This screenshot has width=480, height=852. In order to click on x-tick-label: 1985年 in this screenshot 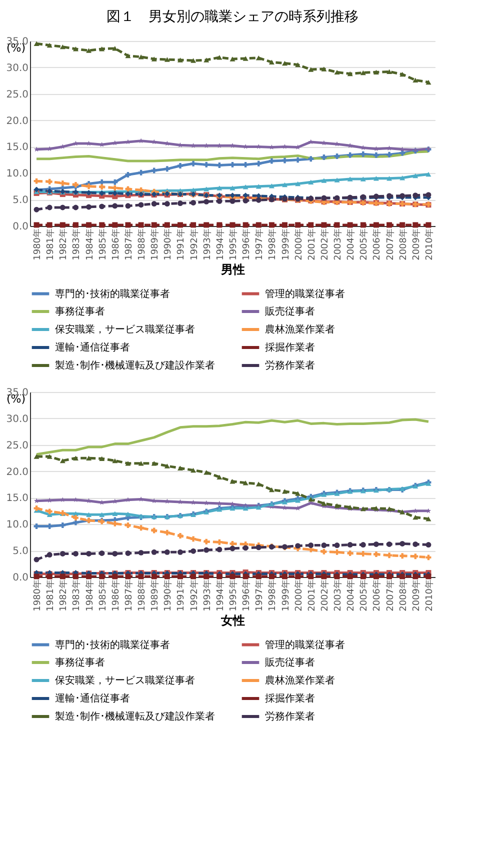, I will do `click(102, 596)`.